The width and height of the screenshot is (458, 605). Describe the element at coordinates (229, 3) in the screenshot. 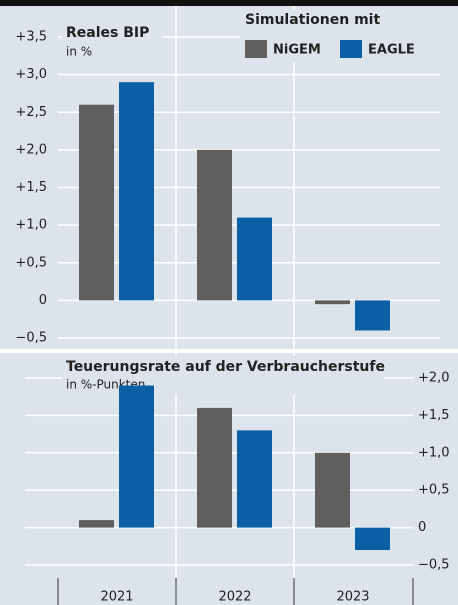

I see `top-bar` at that location.